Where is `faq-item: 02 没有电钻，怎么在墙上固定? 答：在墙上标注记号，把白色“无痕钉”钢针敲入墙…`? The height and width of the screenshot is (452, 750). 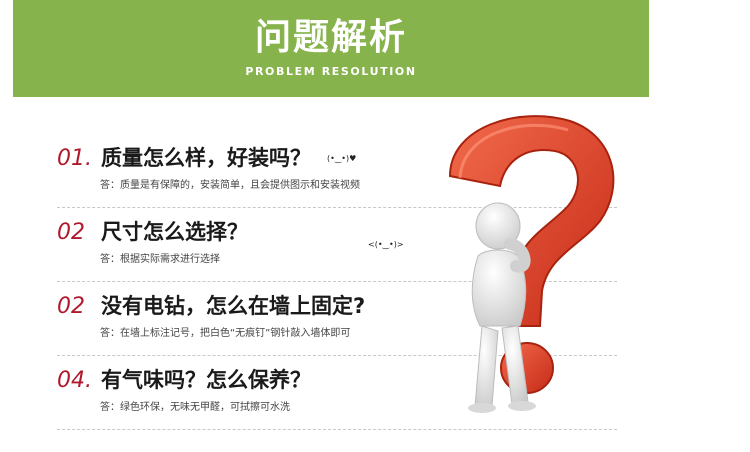
faq-item: 02 没有电钻，怎么在墙上固定? 答：在墙上标注记号，把白色“无痕钉”钢针敲入墙… is located at coordinates (337, 321).